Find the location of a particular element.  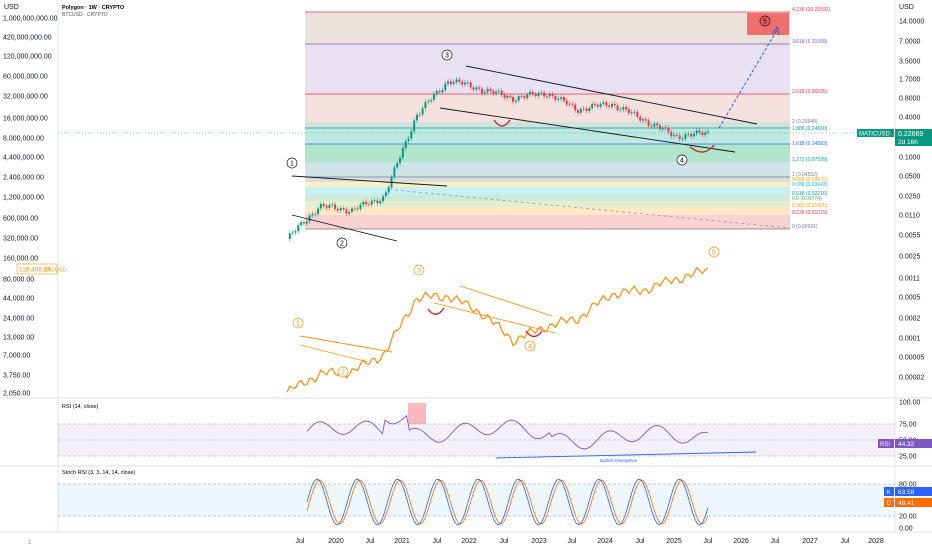

stoch-axis-tick: 20.00 is located at coordinates (908, 517).